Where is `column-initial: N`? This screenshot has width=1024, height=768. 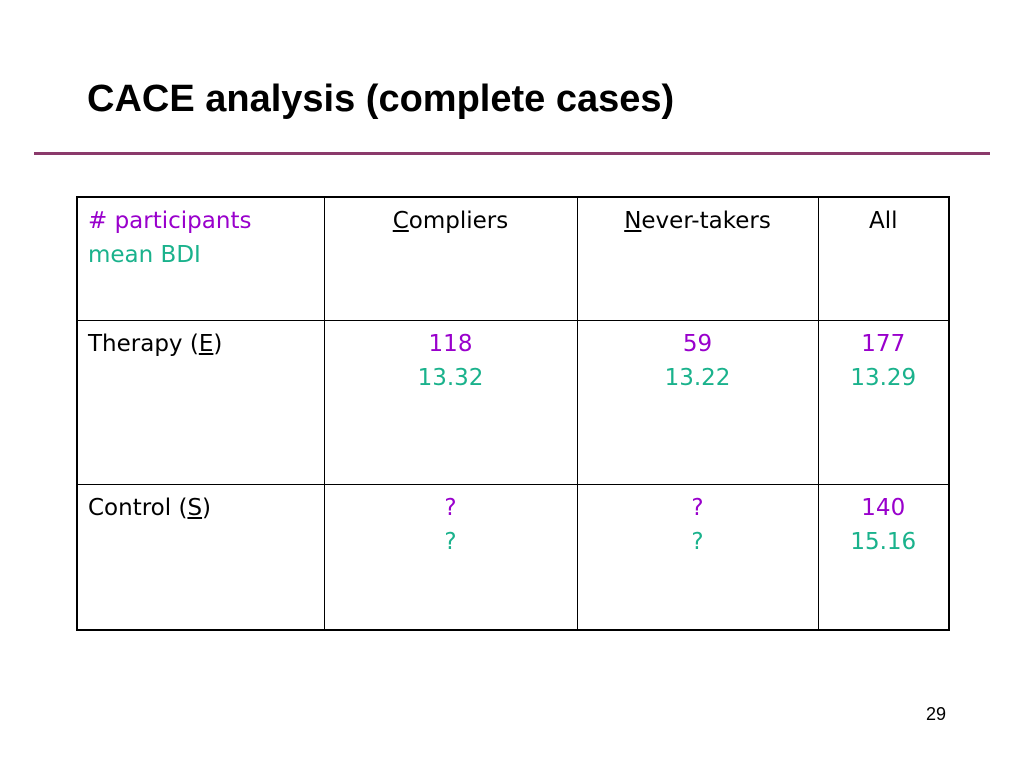
column-initial: N is located at coordinates (633, 221).